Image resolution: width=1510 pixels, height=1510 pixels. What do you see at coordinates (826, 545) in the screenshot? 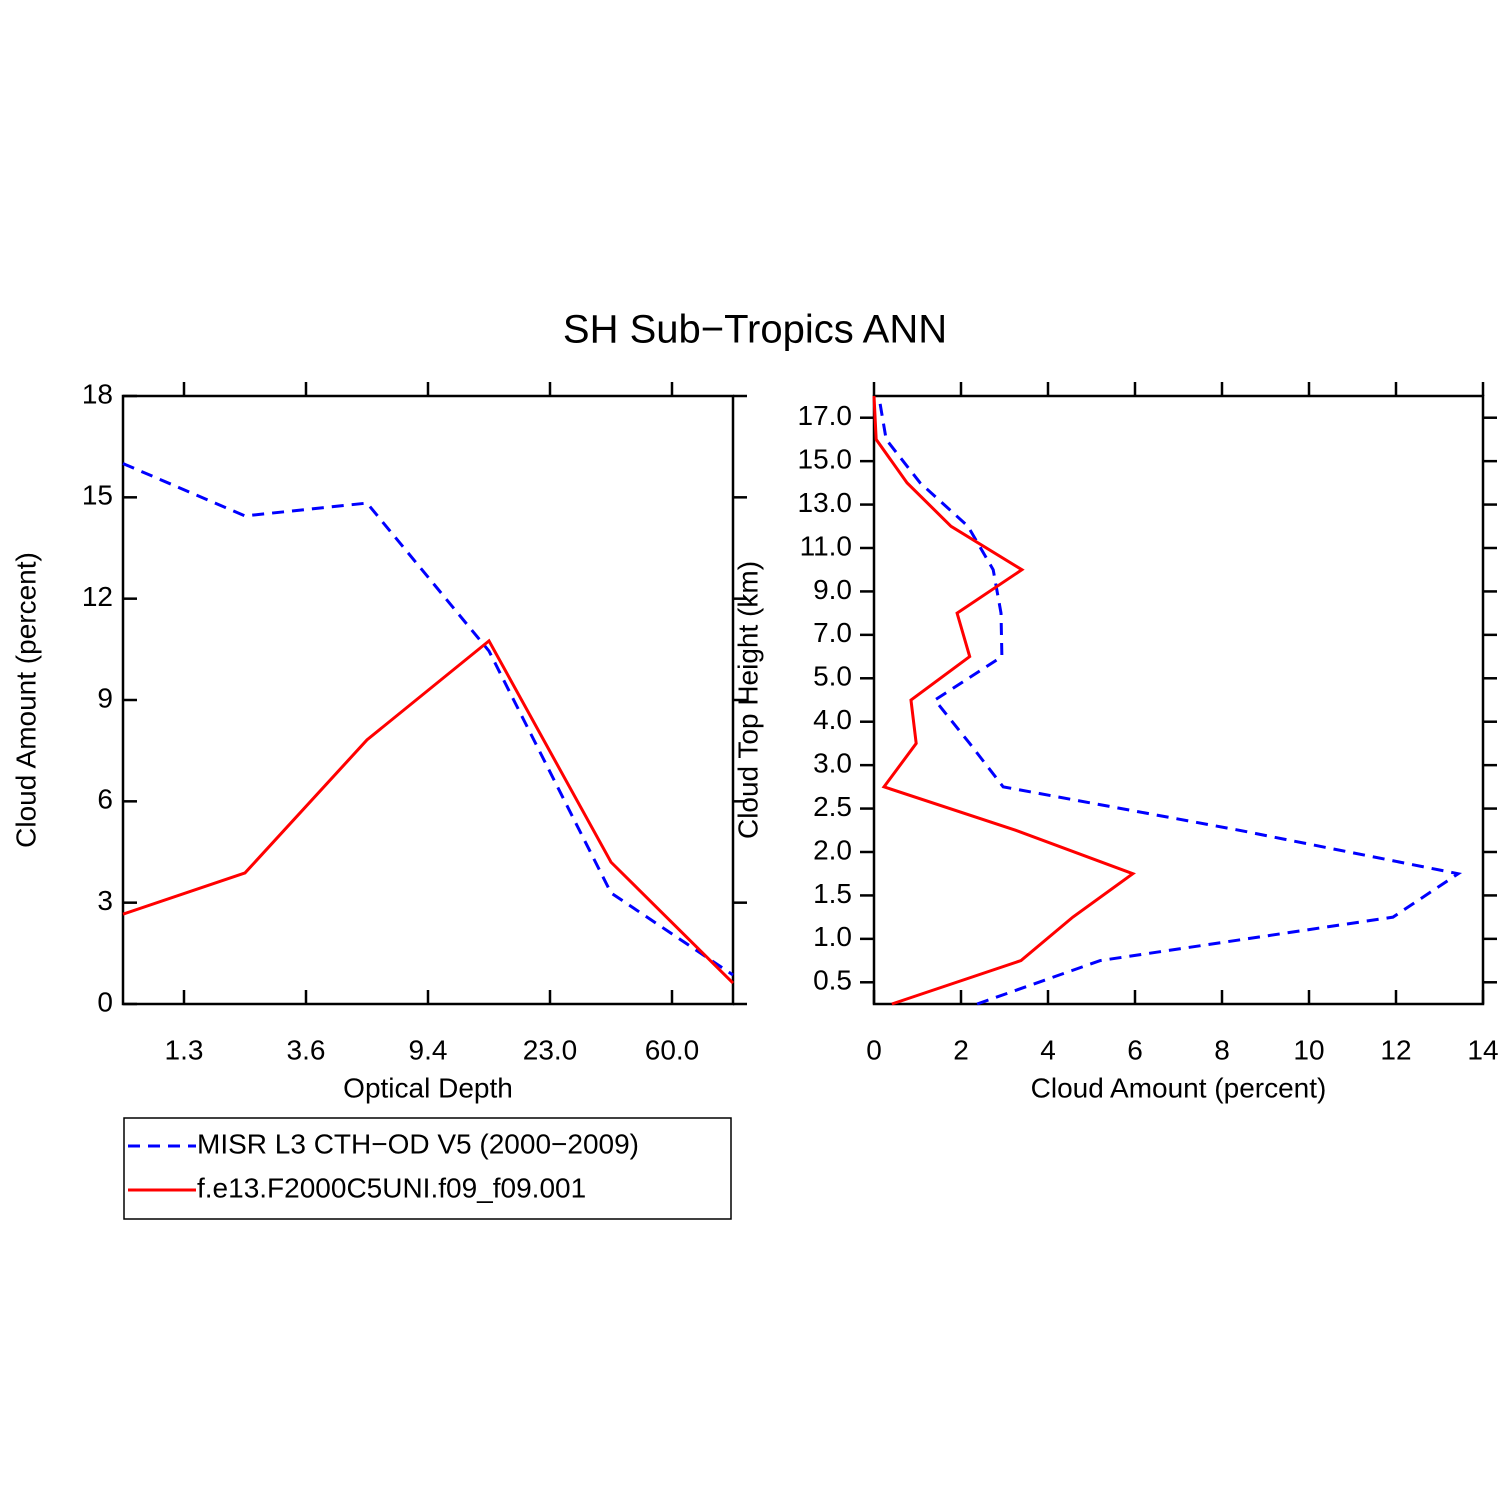
I see `y-tick-label: 11.0` at bounding box center [826, 545].